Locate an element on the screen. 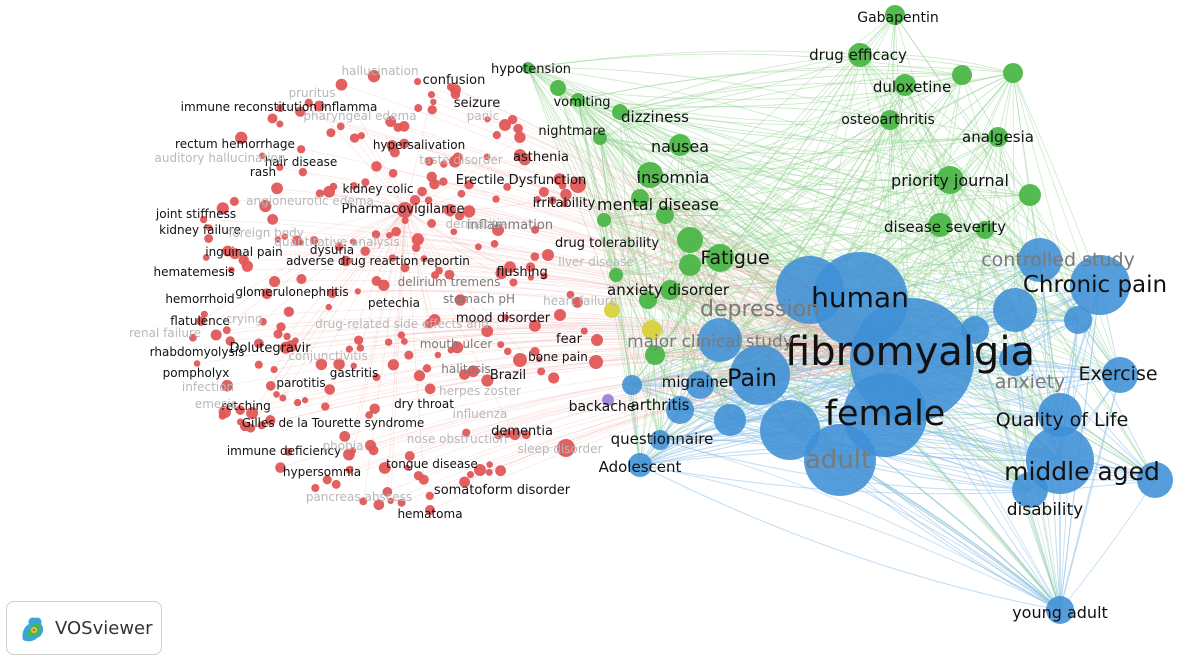  node-label: human is located at coordinates (860, 297).